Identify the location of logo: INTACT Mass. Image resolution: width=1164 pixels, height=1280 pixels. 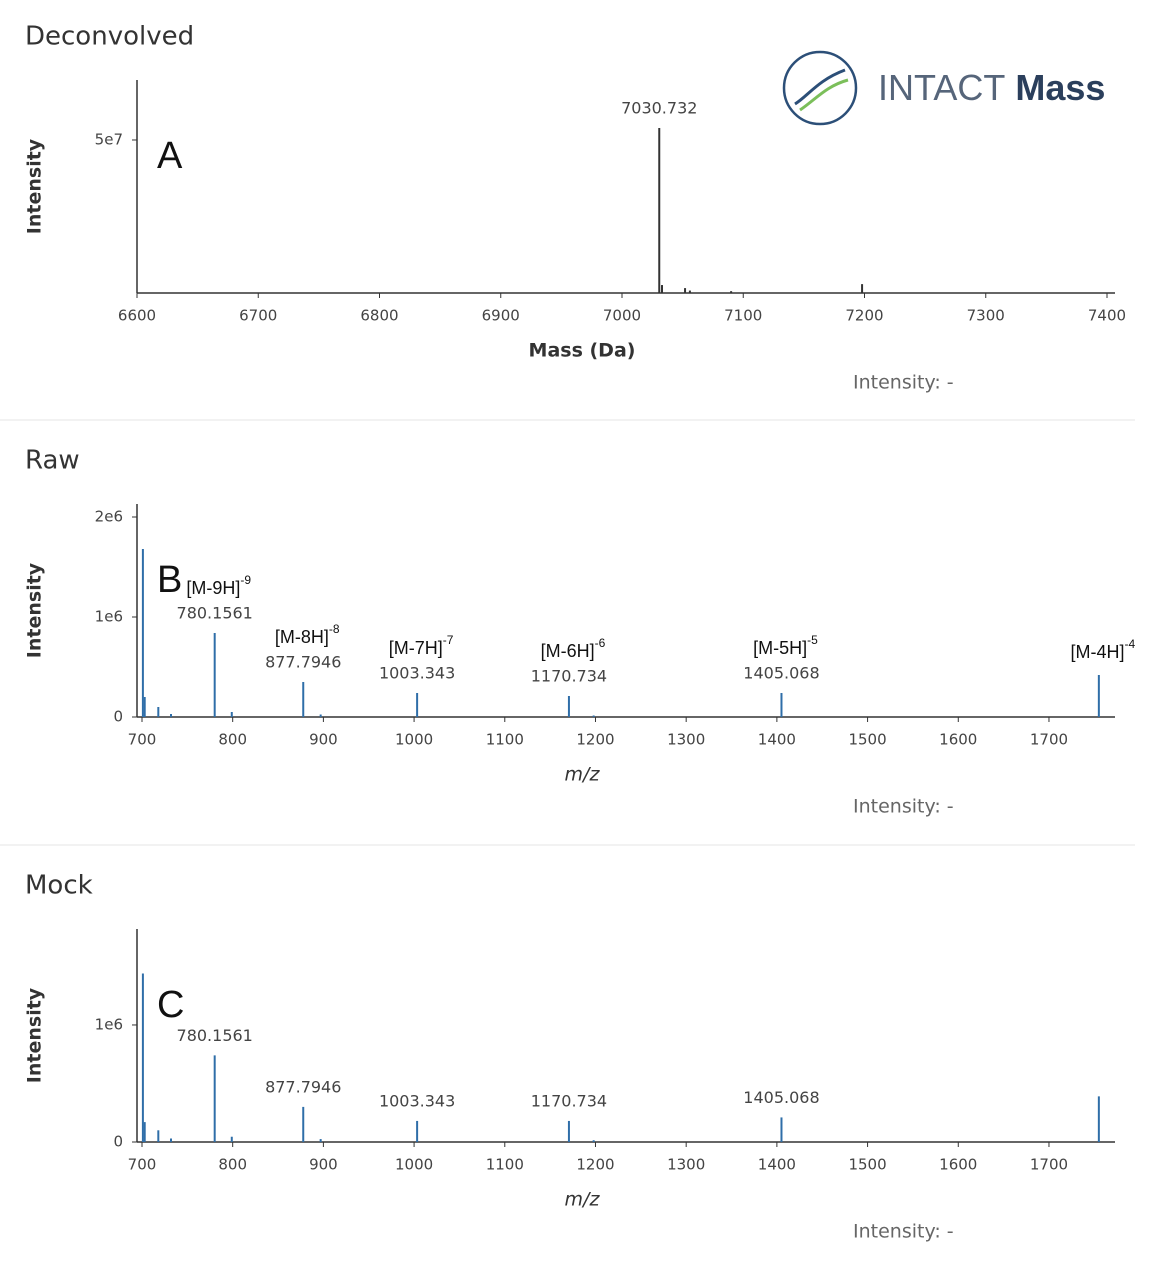
(943, 88).